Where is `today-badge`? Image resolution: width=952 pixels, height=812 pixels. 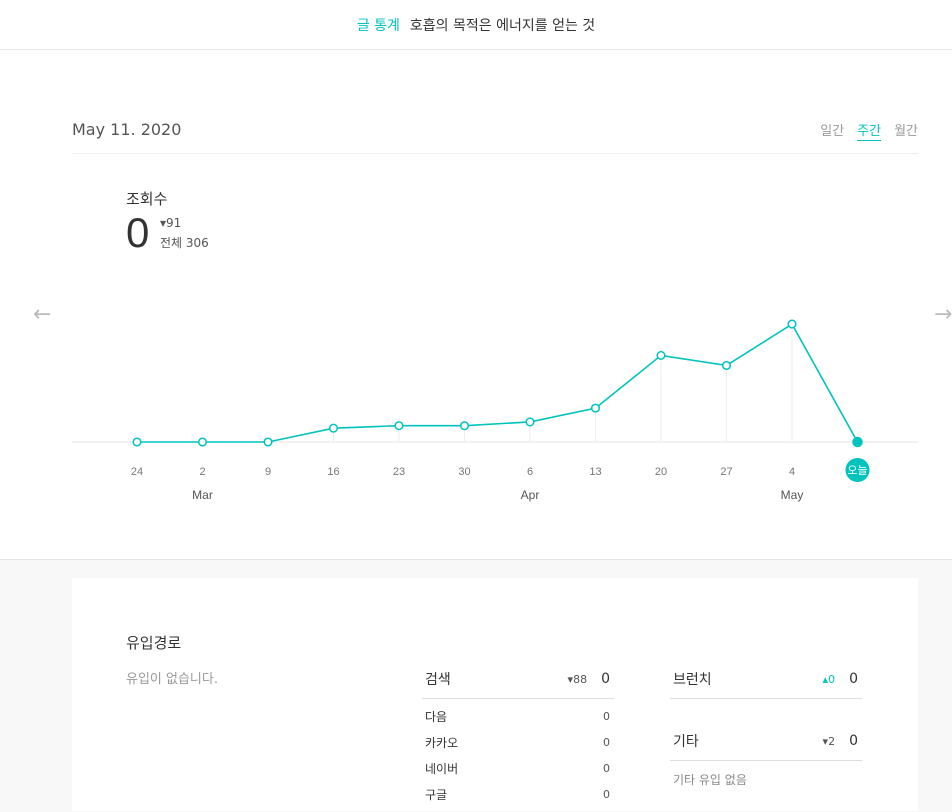
today-badge is located at coordinates (857, 470).